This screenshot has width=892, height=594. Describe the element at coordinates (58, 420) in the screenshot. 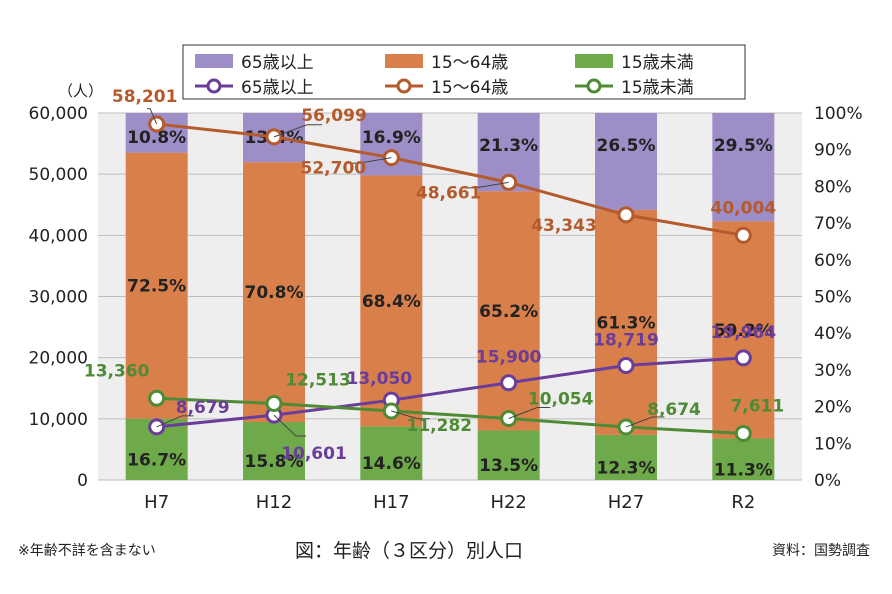

I see `y-left-tick-label: 10,000` at that location.